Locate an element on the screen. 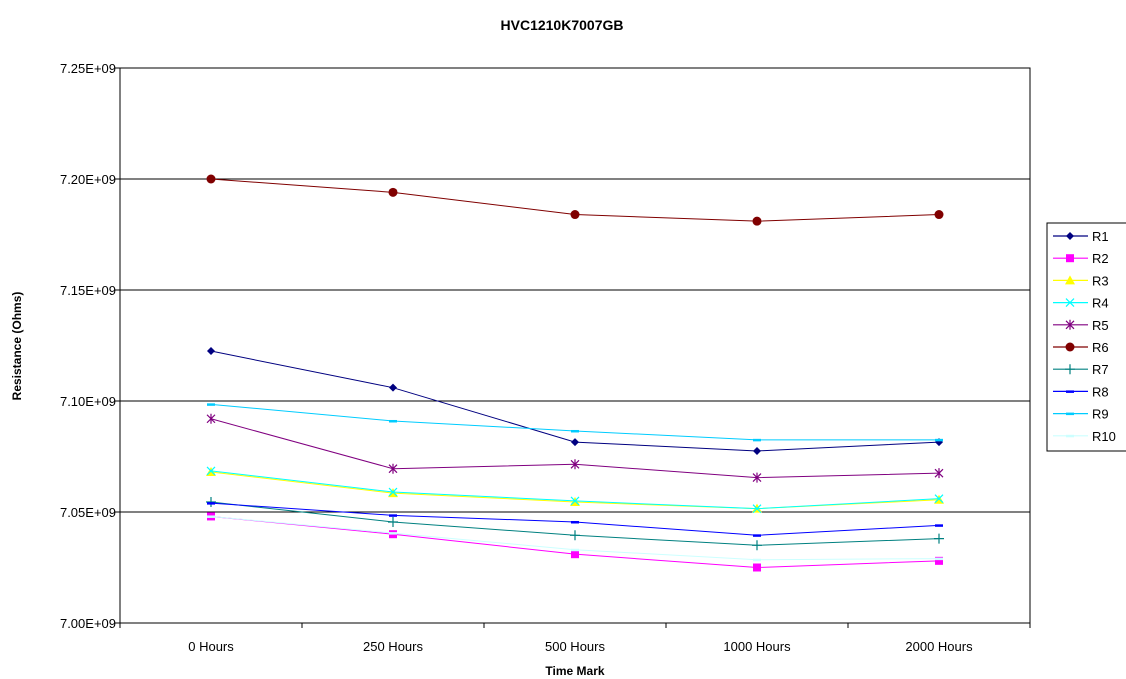  legend-label-r6: R6 is located at coordinates (1100, 347).